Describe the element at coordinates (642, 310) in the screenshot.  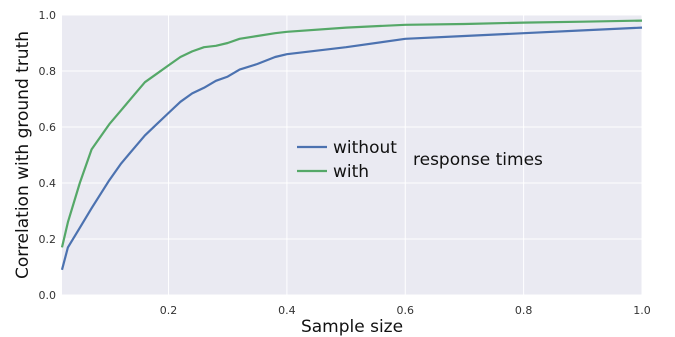
I see `x-tick-label: 1.0` at that location.